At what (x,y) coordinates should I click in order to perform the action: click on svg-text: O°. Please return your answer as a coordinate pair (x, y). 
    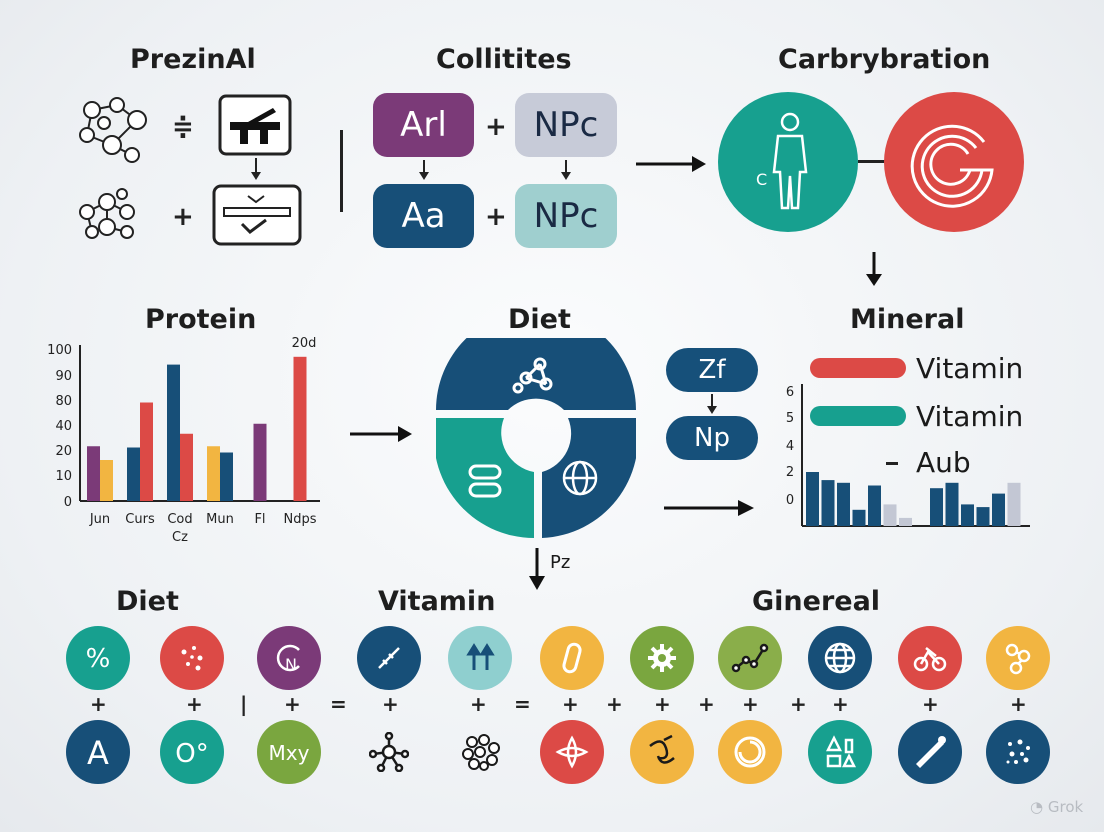
    Looking at the image, I should click on (191, 754).